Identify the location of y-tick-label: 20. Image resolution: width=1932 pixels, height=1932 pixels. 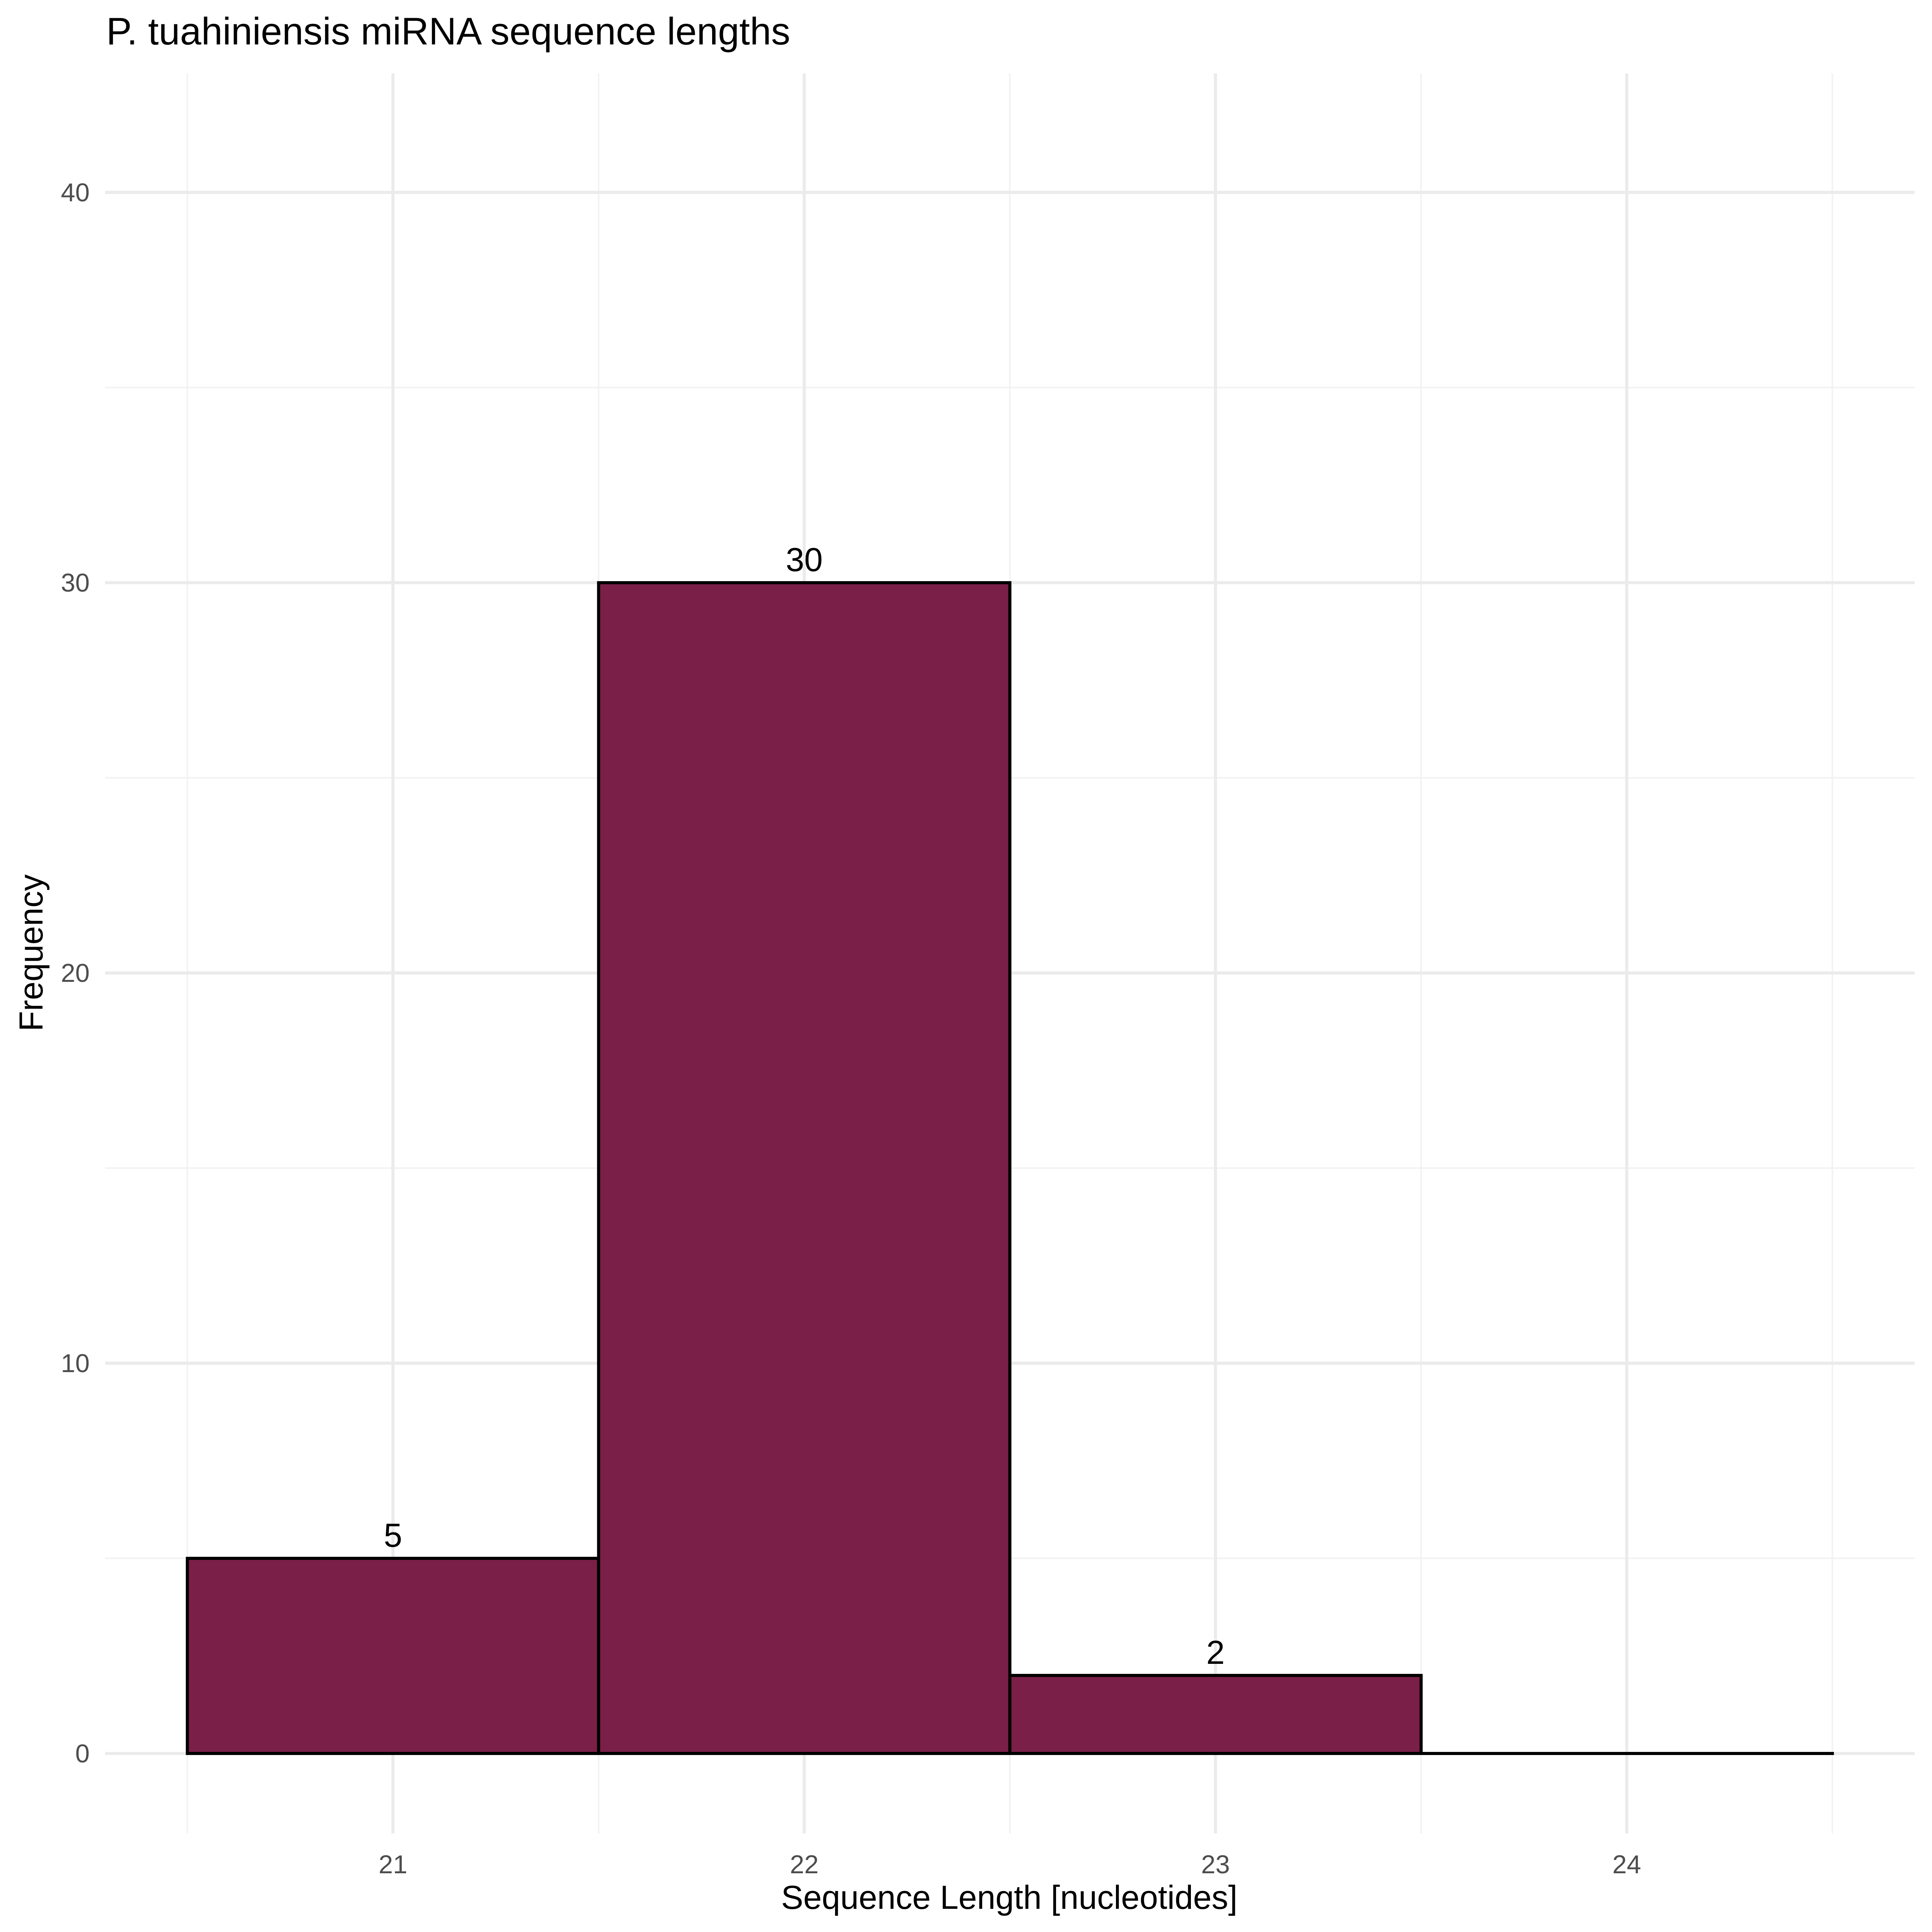
(75, 974).